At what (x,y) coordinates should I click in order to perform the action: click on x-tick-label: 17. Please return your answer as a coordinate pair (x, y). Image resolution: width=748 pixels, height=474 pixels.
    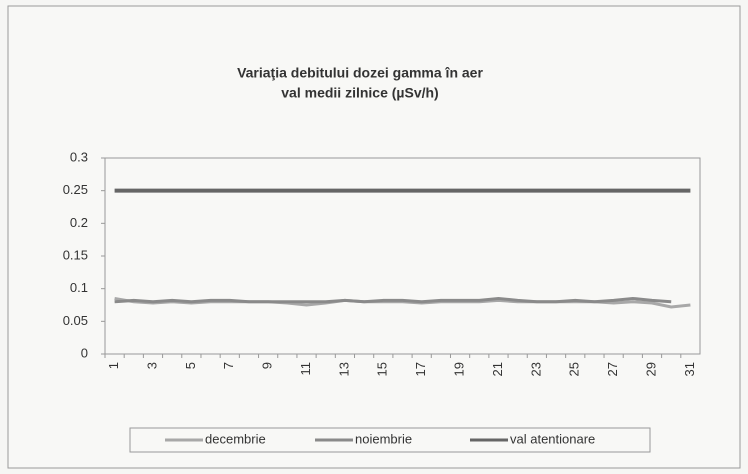
    Looking at the image, I should click on (420, 369).